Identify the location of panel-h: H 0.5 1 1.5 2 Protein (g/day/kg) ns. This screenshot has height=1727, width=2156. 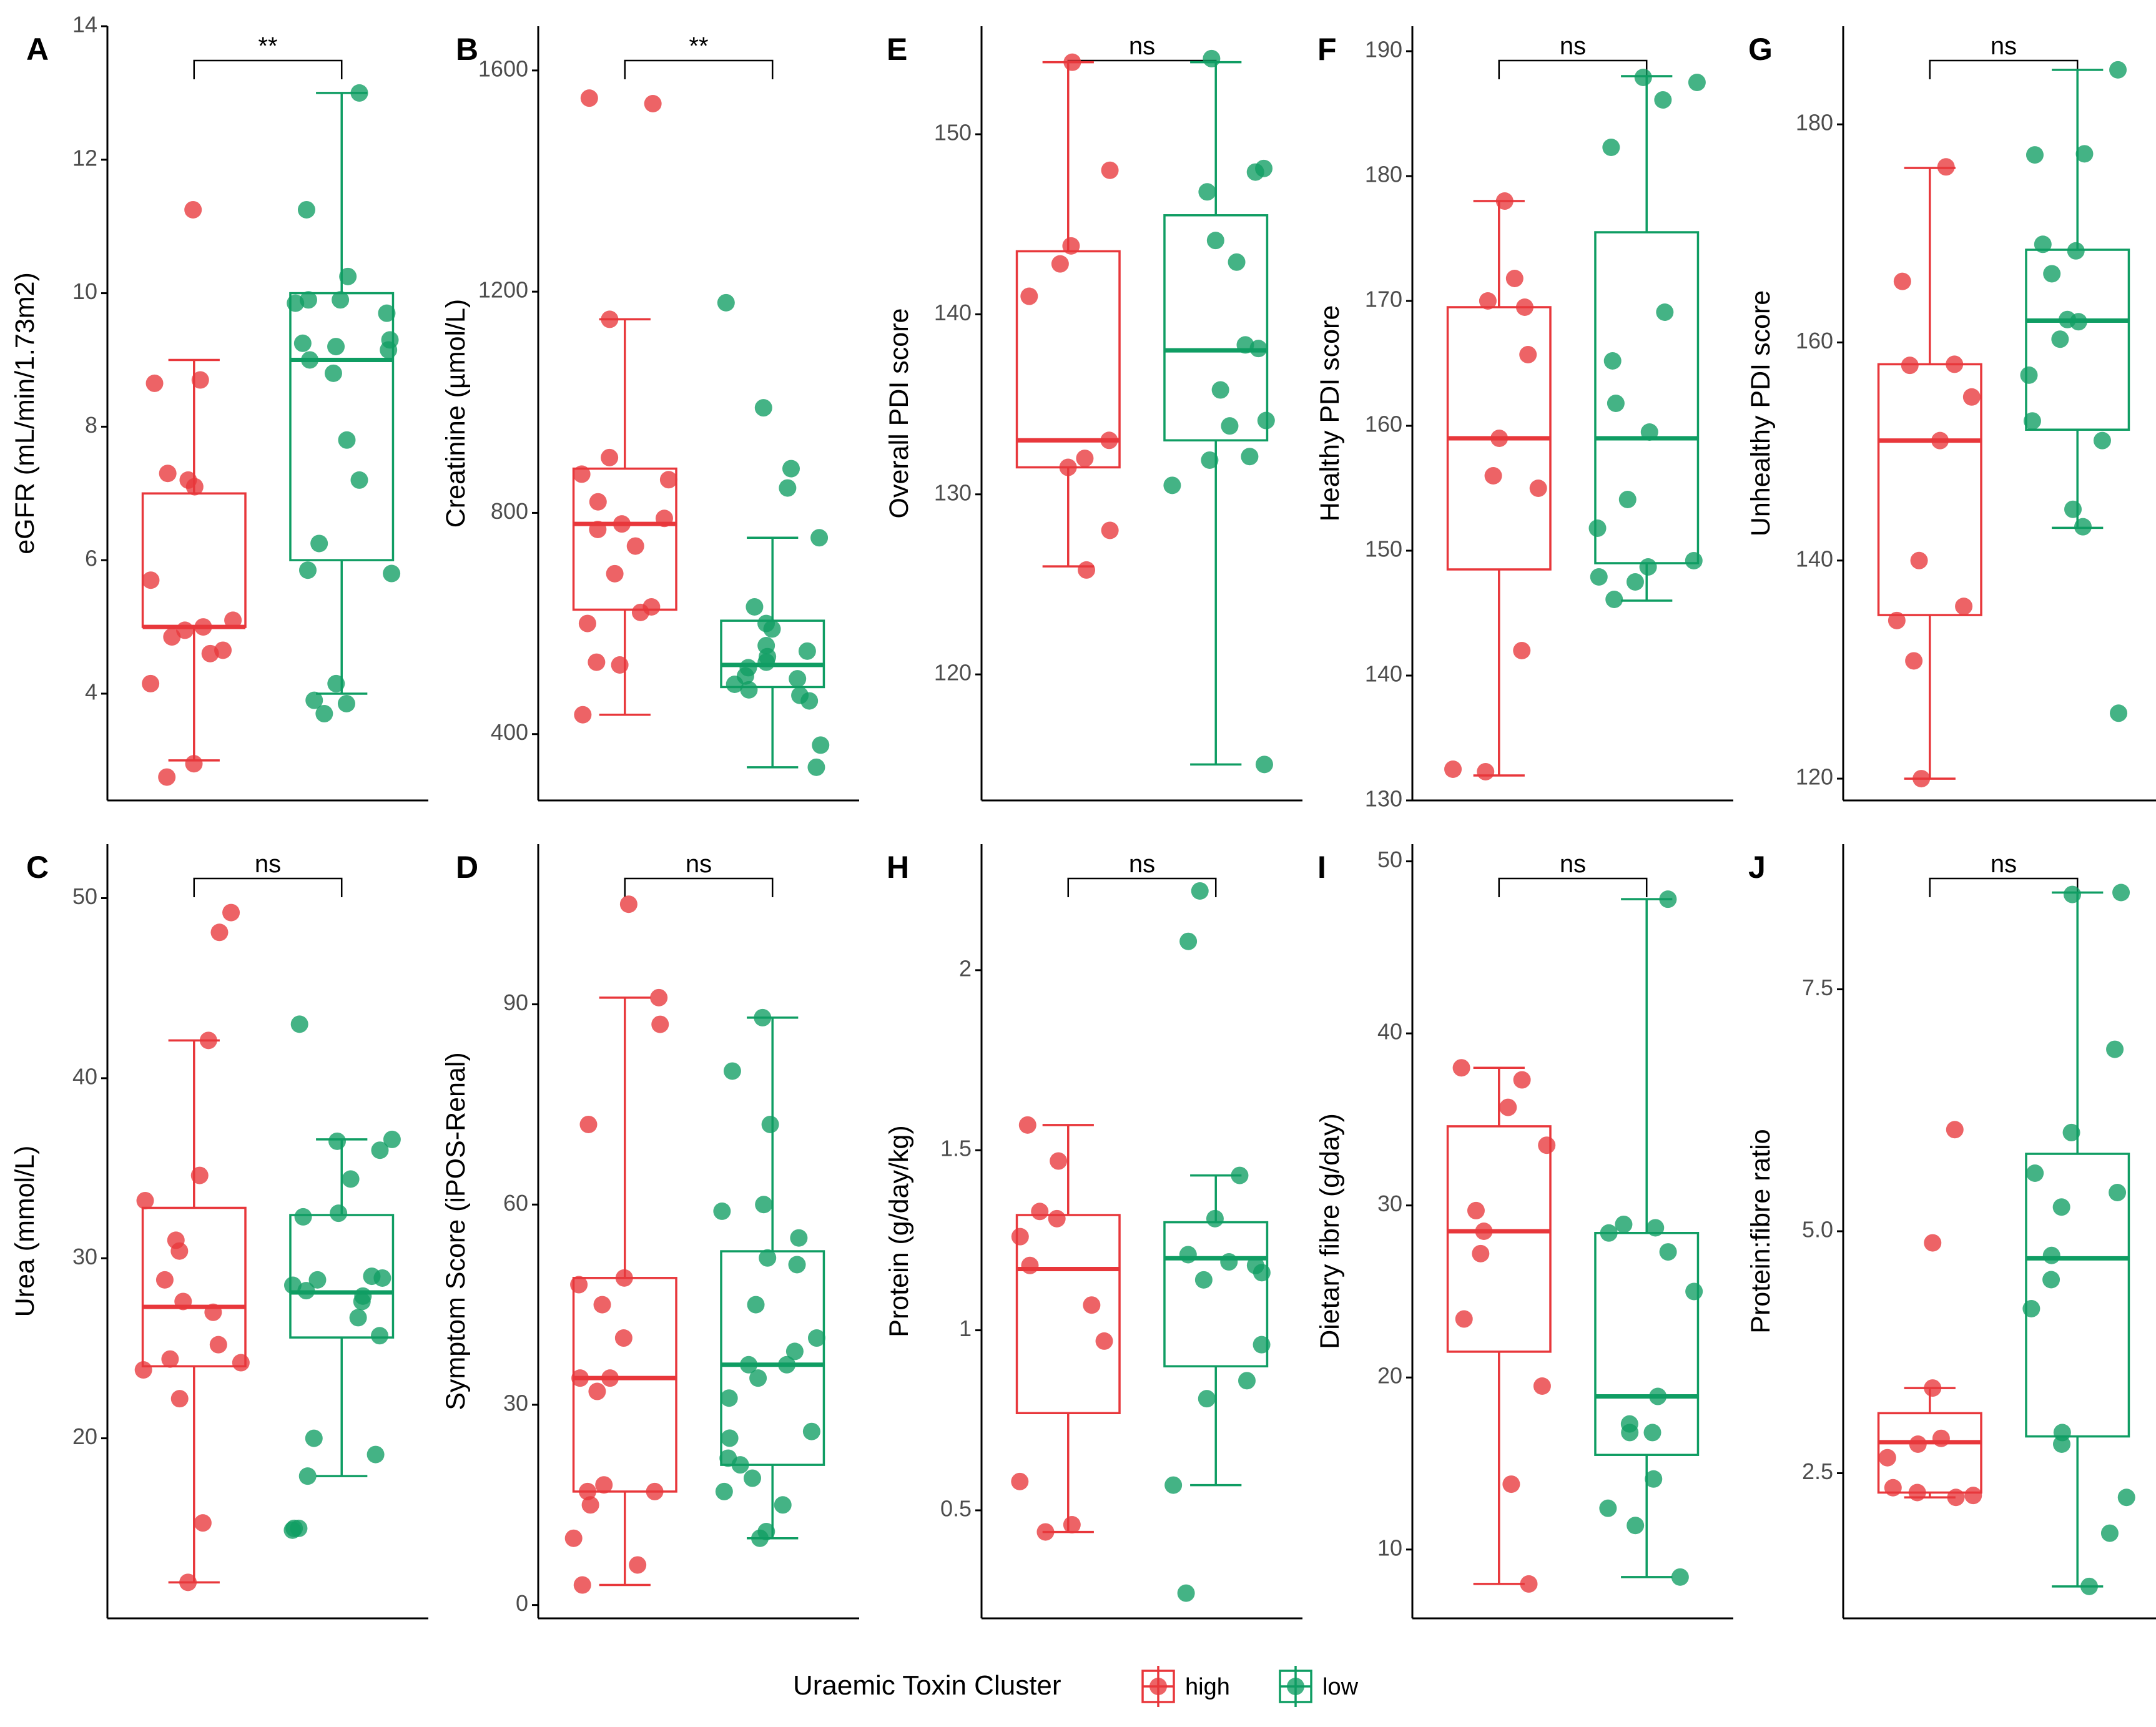
(1093, 1232).